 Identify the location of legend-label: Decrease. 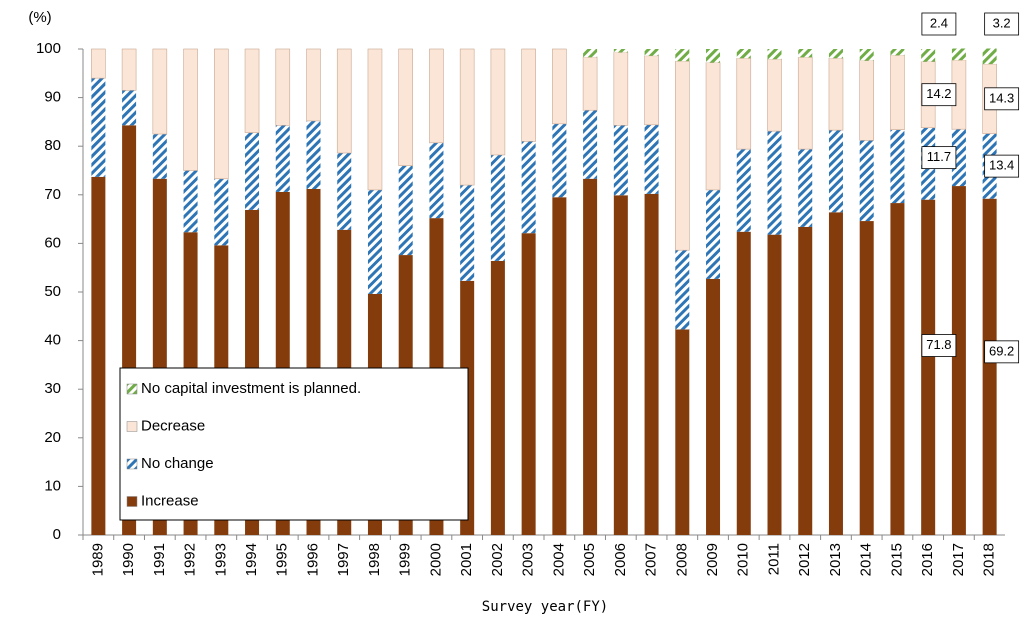
(173, 425).